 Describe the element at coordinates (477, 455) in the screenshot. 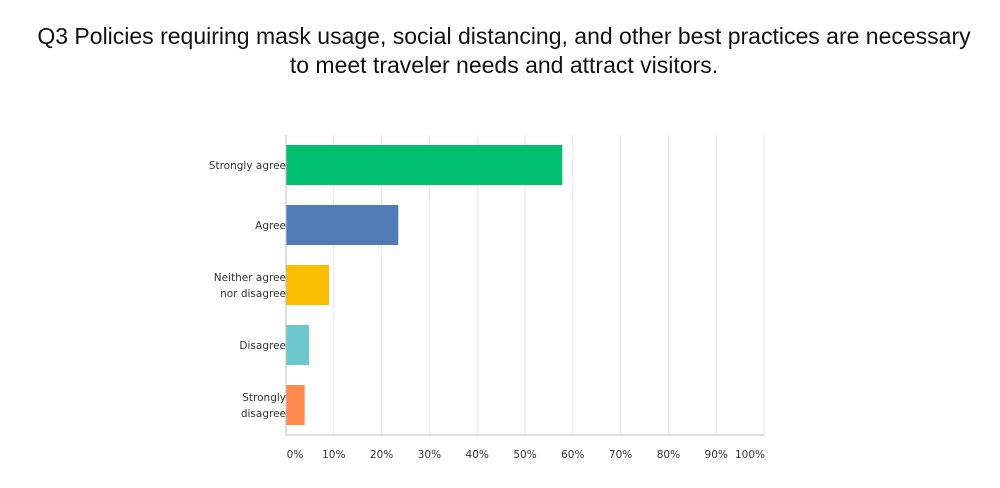

I see `x-tick-label-4: 40%` at that location.